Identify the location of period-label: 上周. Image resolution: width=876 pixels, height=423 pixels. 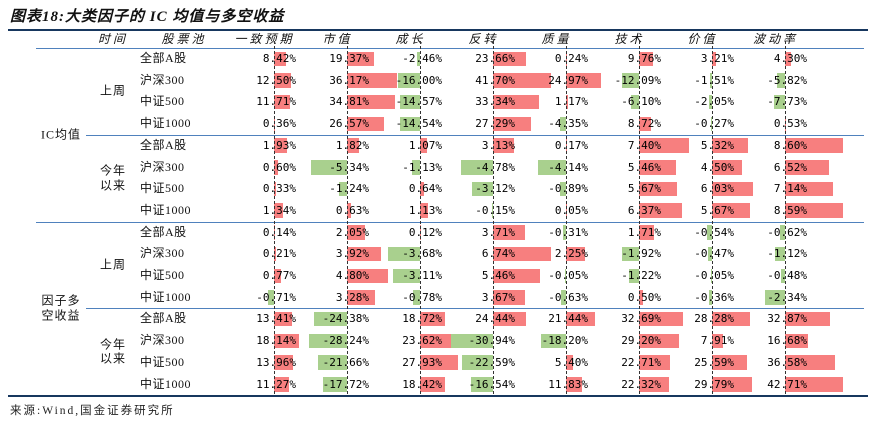
(113, 91).